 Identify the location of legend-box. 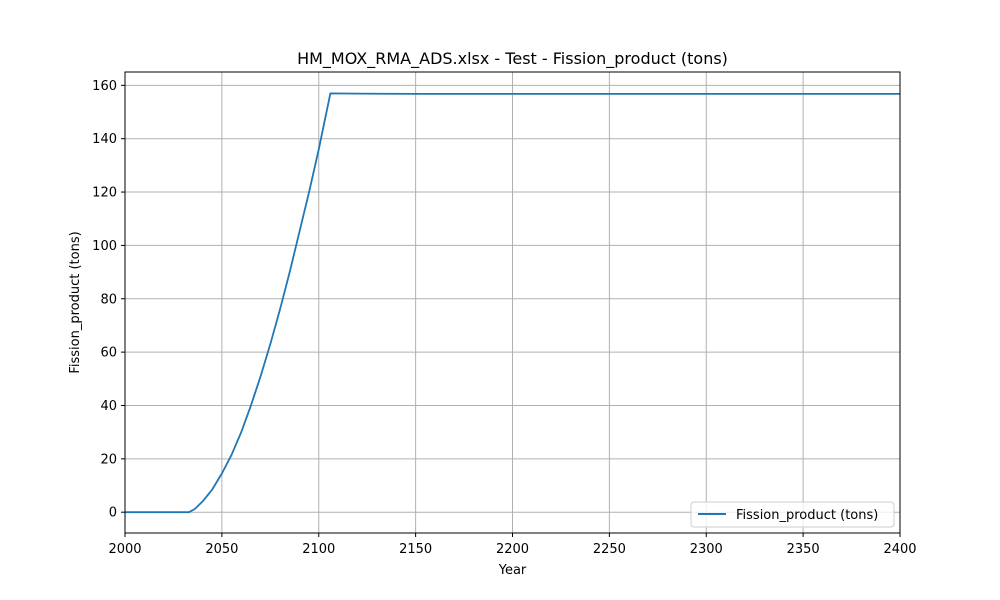
(792, 514).